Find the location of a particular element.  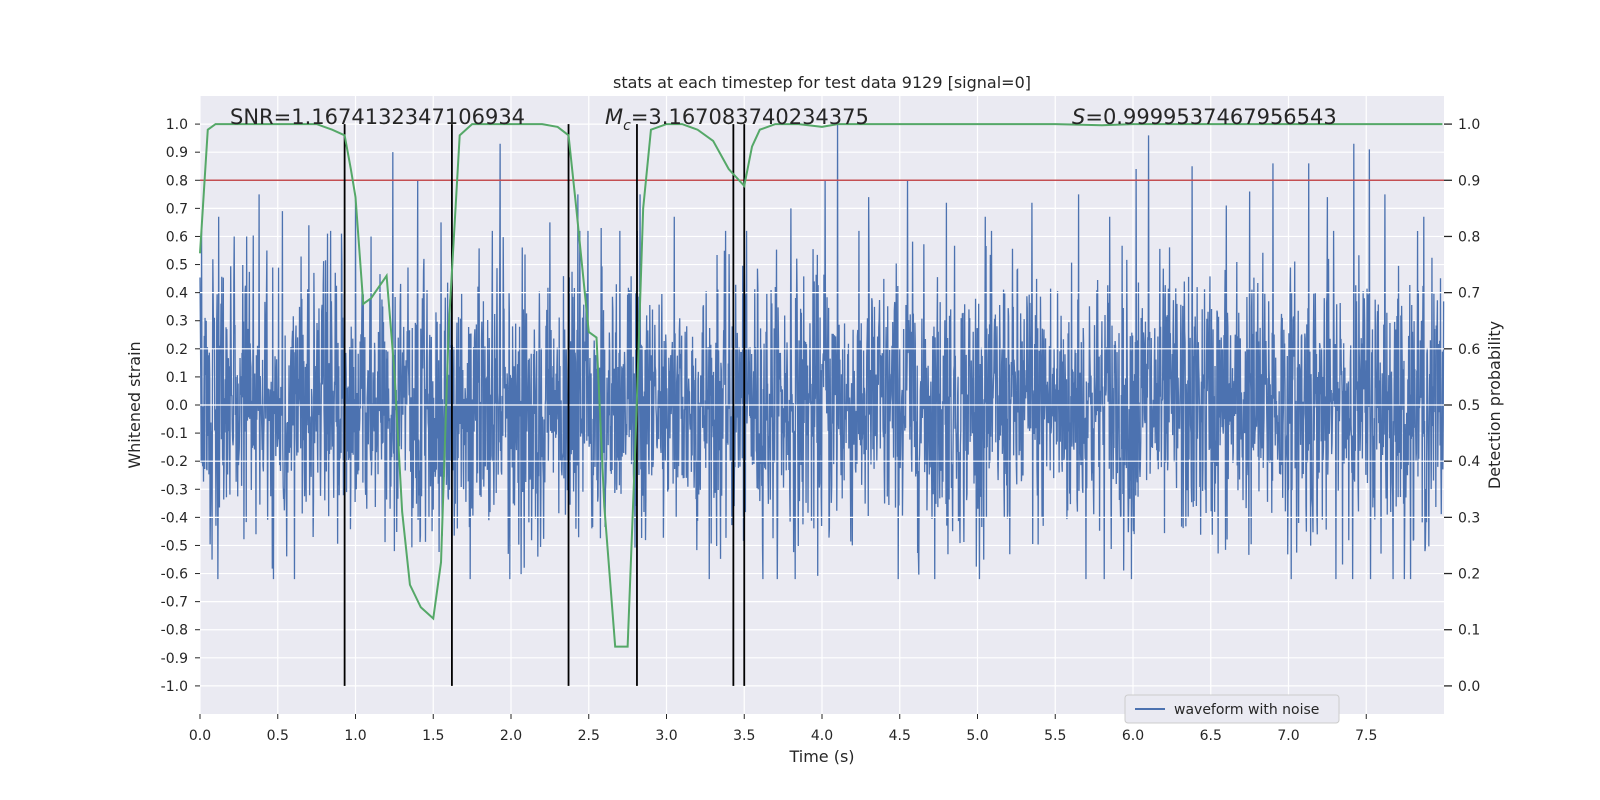

y2-tick-label-1: 0.9 is located at coordinates (1469, 181).